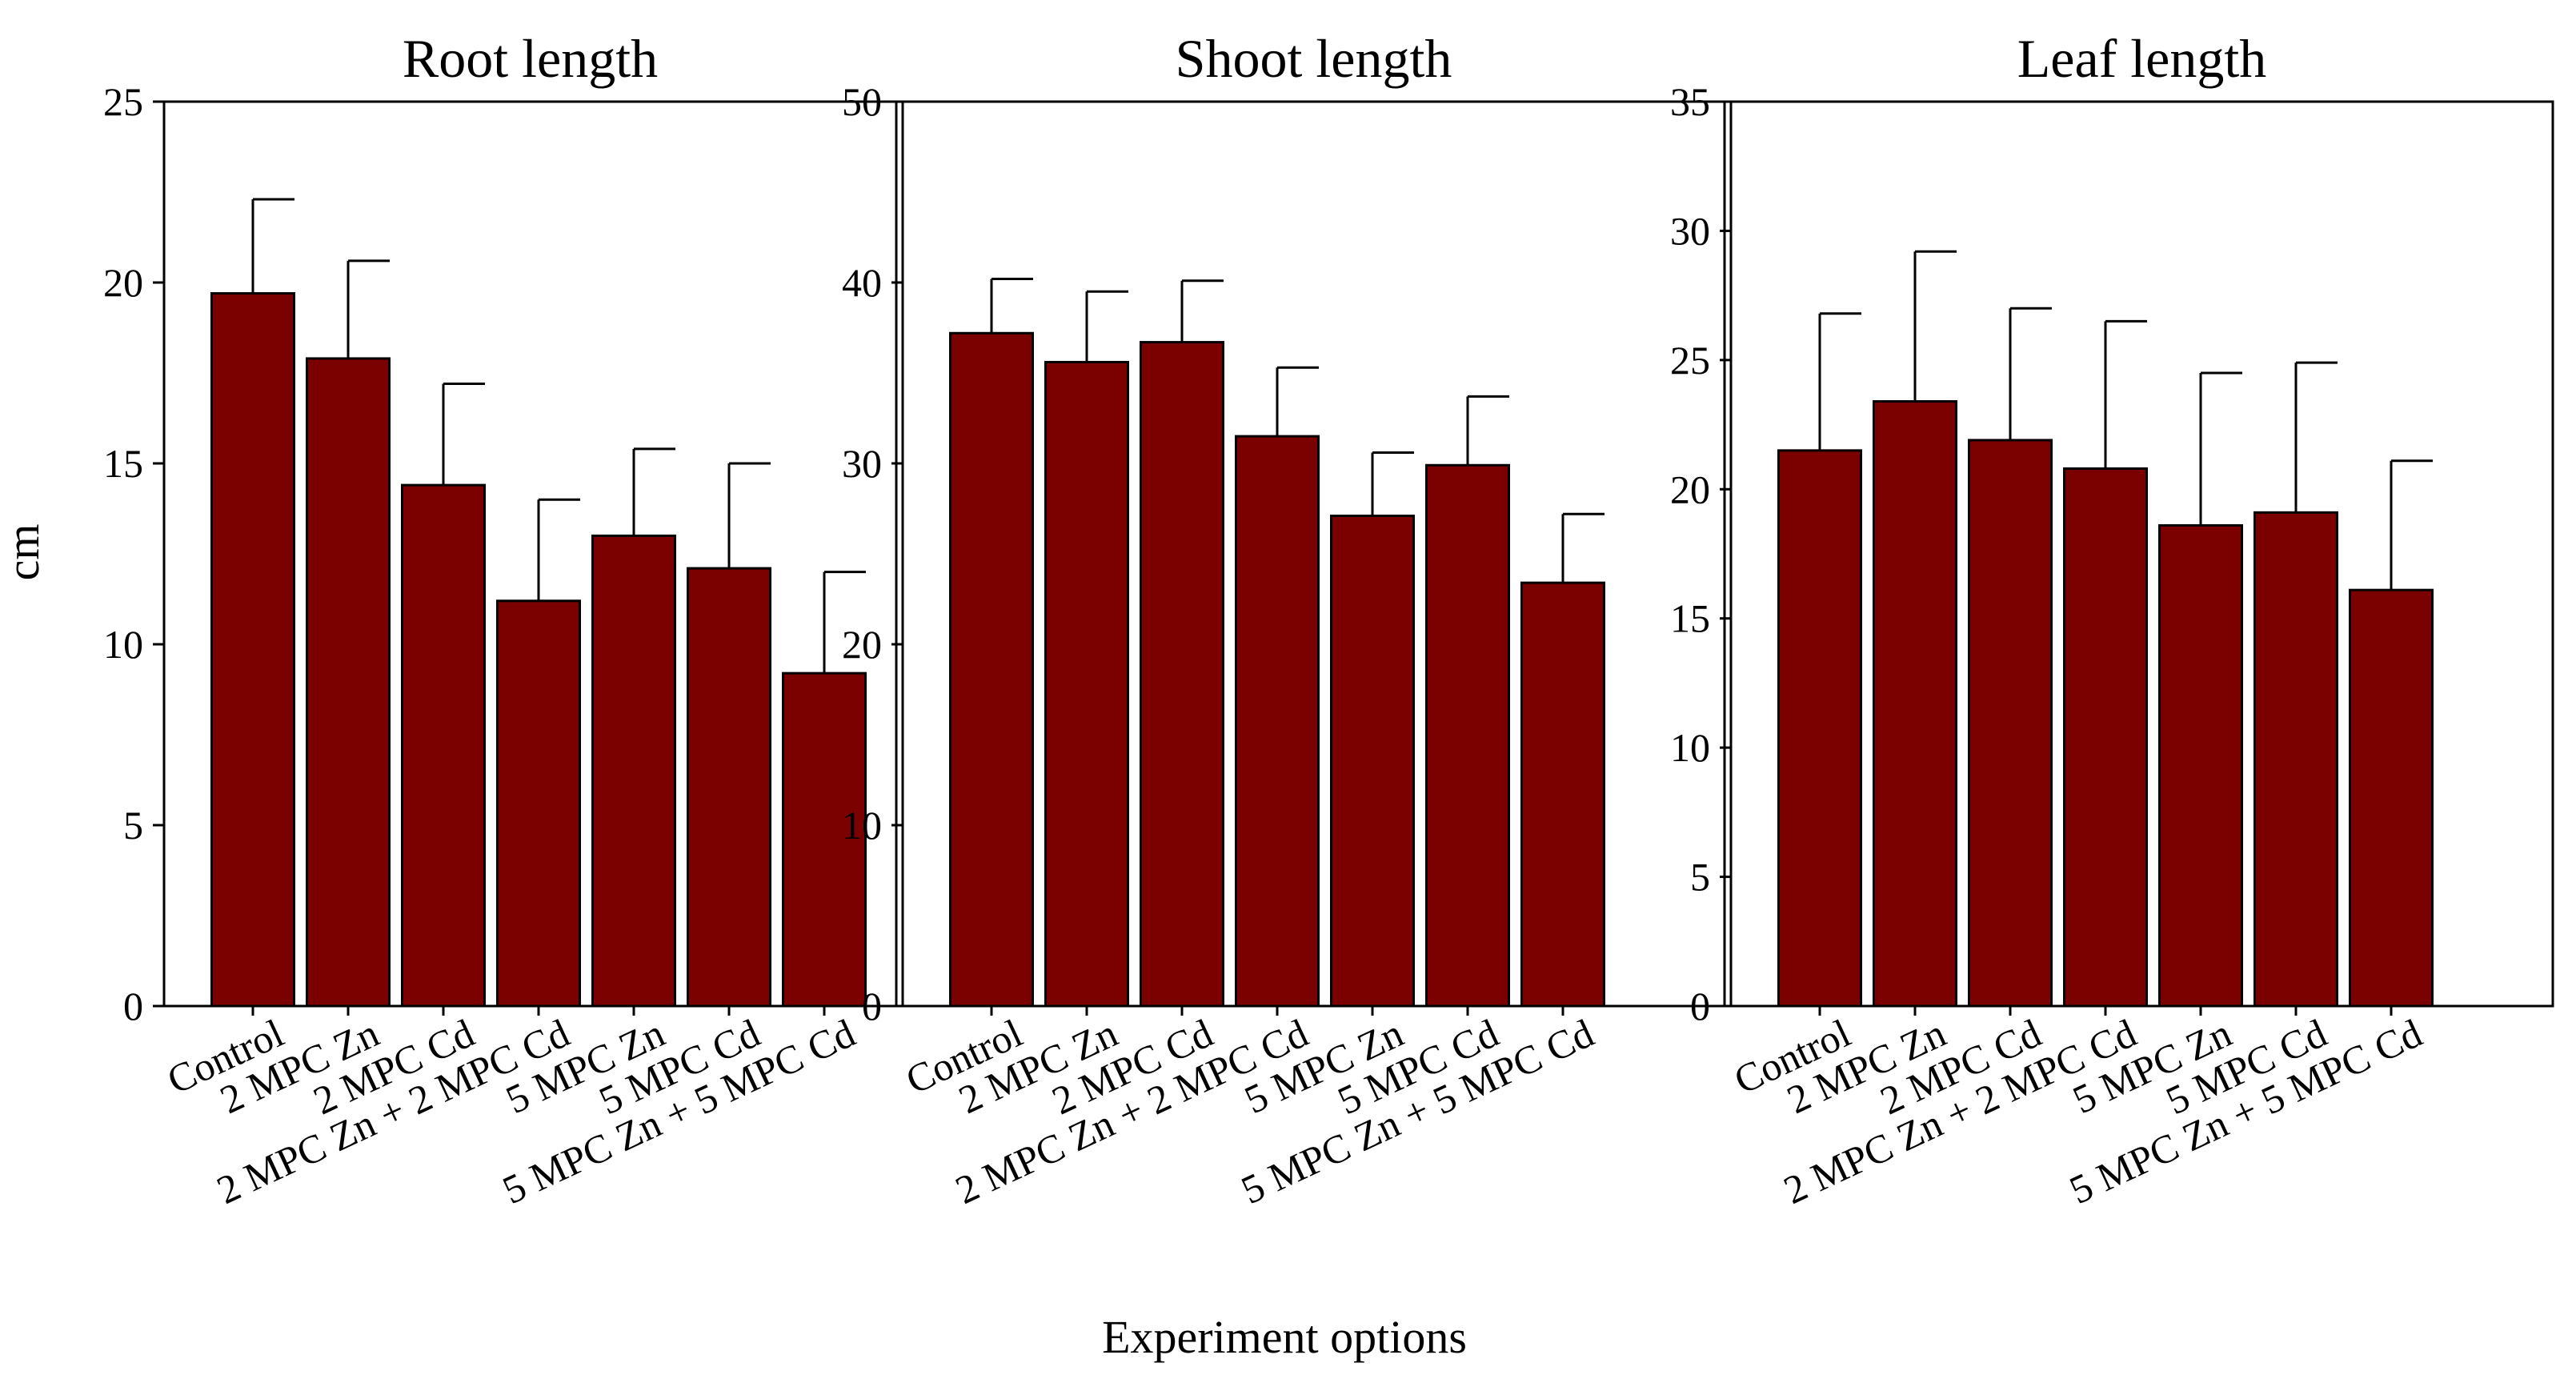  Describe the element at coordinates (24, 552) in the screenshot. I see `y-axis-label: cm` at that location.